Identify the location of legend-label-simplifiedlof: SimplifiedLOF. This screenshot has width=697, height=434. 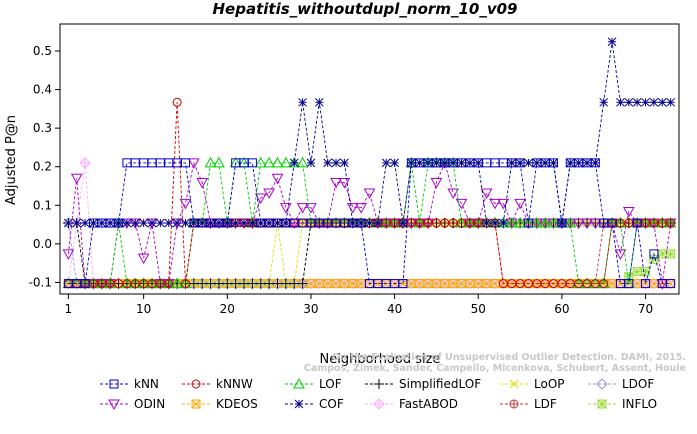
(440, 384).